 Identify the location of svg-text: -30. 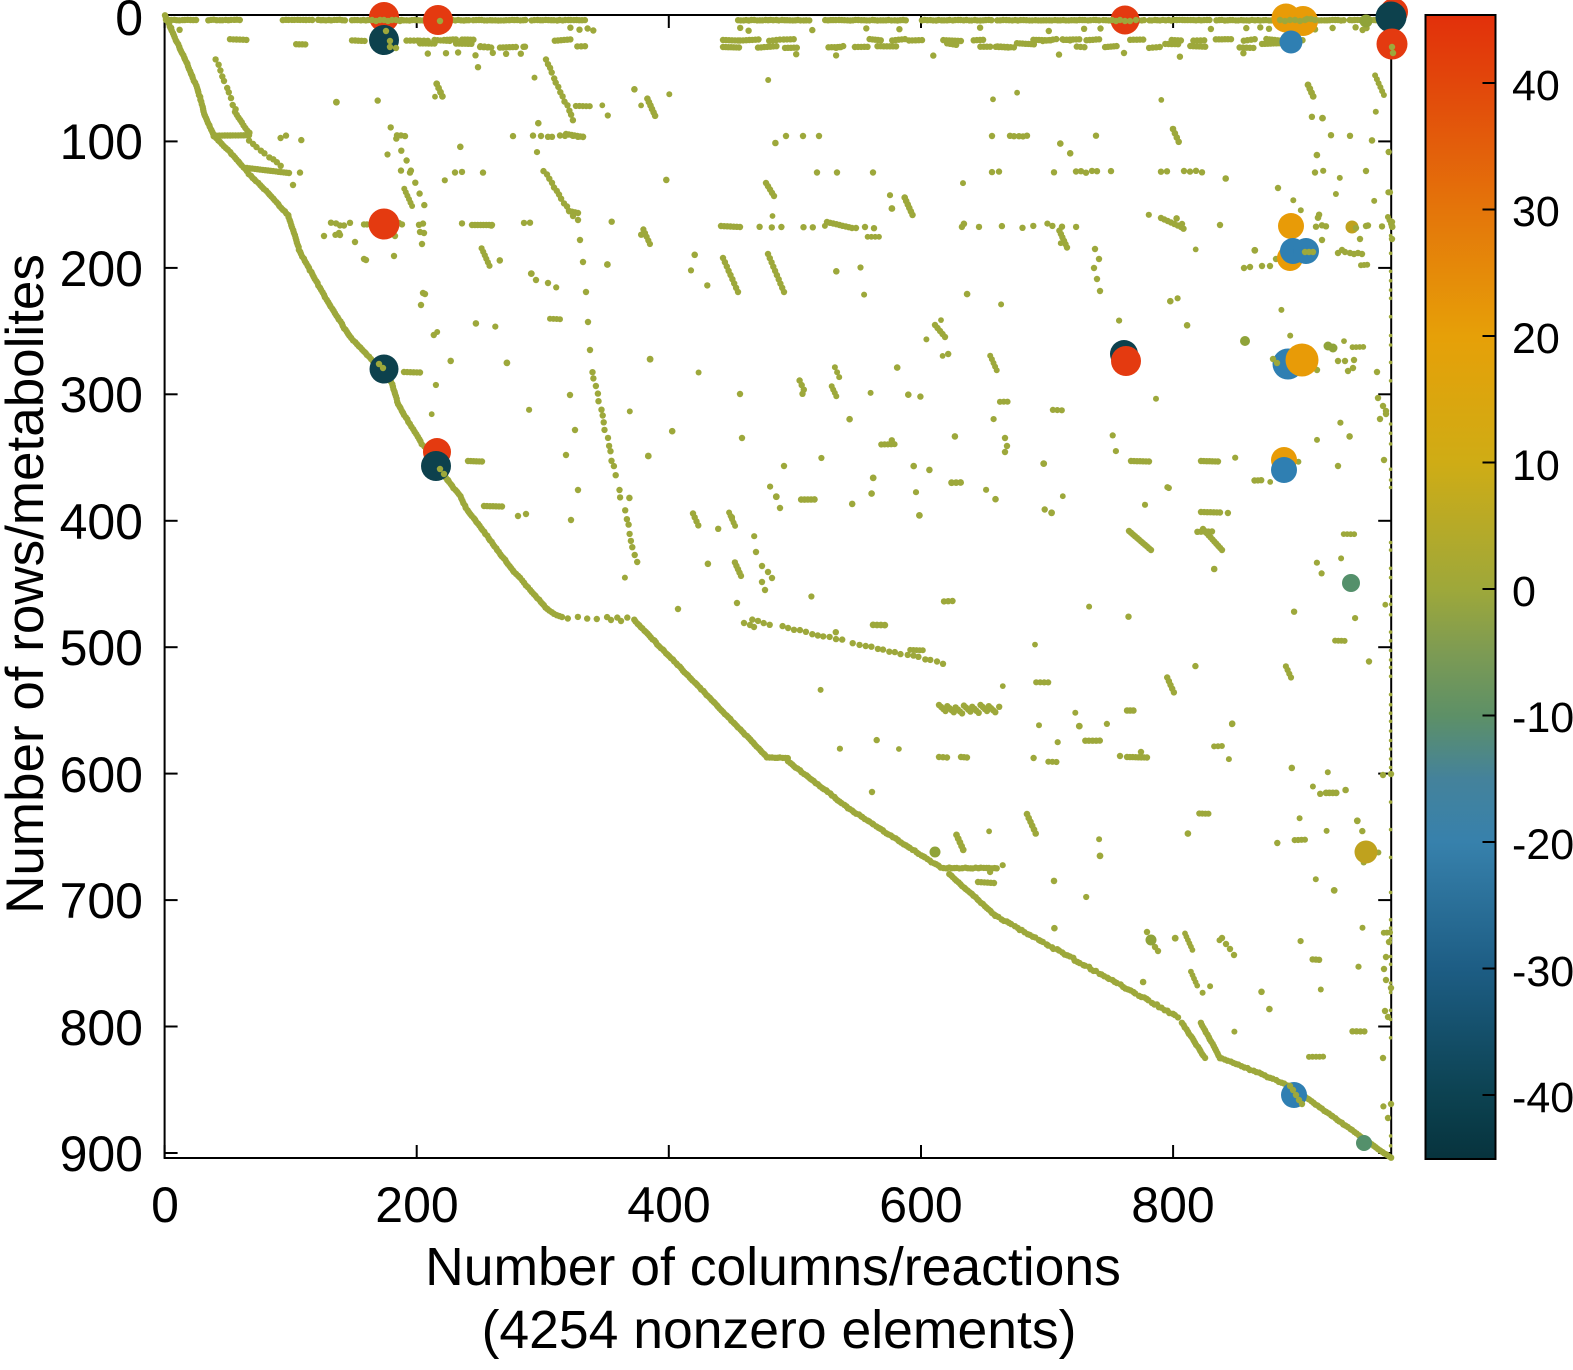
(1542, 972).